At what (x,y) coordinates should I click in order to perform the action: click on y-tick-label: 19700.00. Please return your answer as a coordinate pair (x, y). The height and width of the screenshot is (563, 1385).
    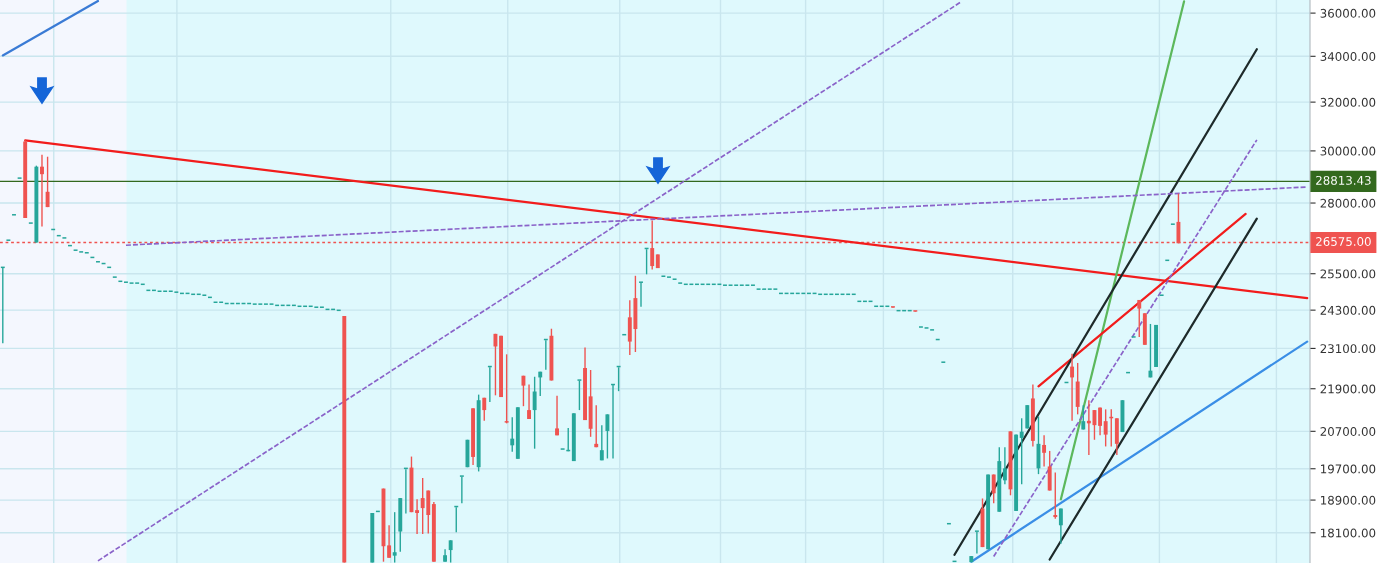
    Looking at the image, I should click on (1348, 469).